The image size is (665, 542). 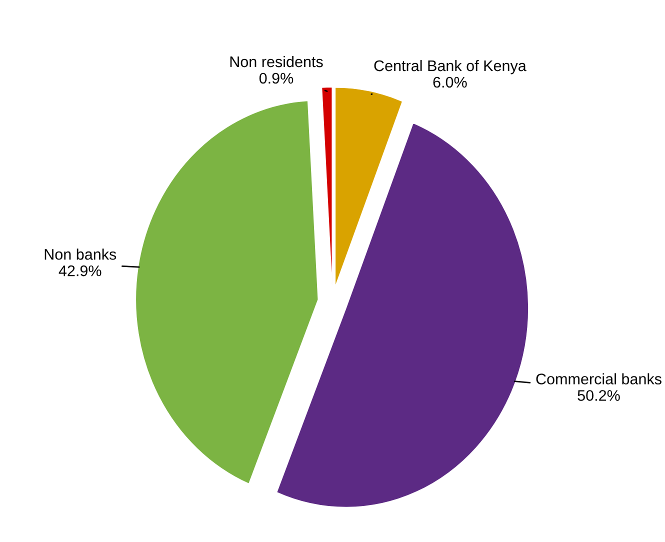 I want to click on slice-label: Commercial banks, so click(x=599, y=378).